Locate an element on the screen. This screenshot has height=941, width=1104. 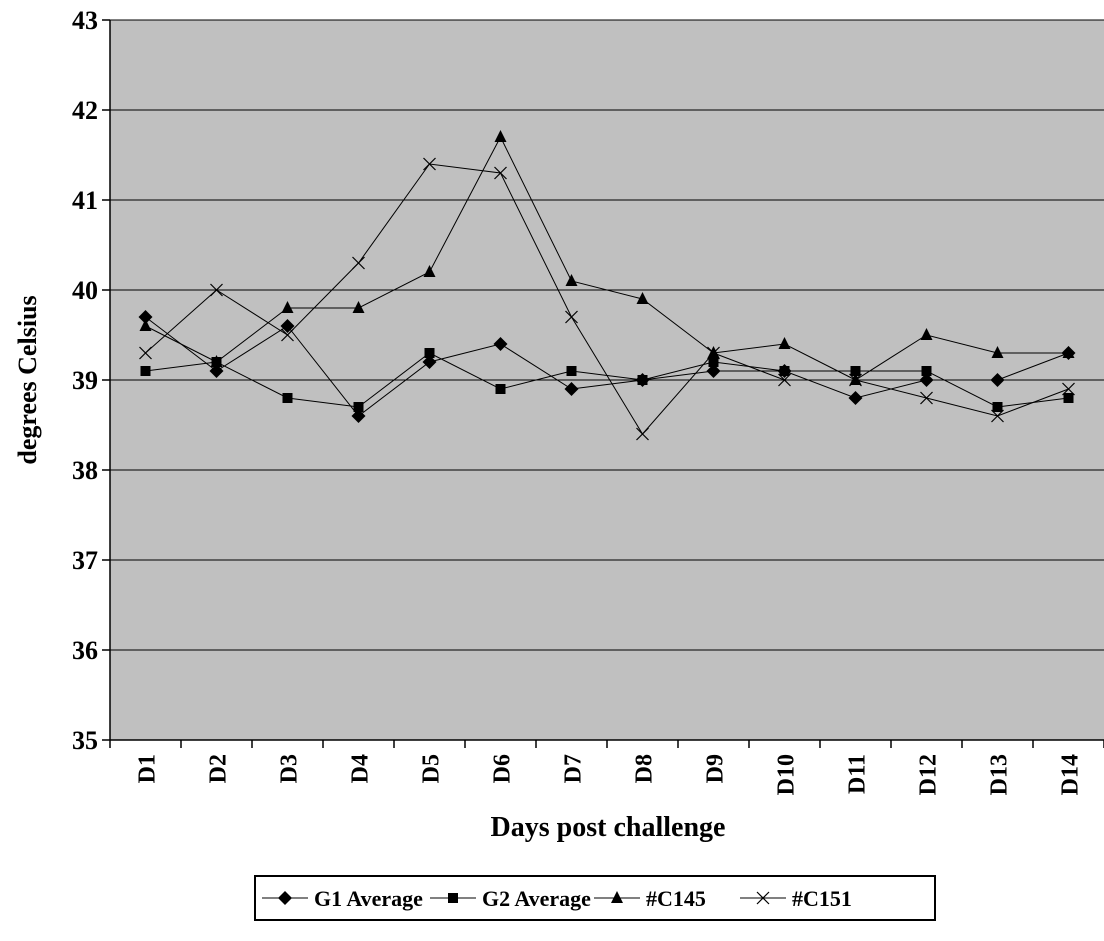
y-tick-labels: 35 36 37 38 39 40 41 42 43 is located at coordinates (85, 380).